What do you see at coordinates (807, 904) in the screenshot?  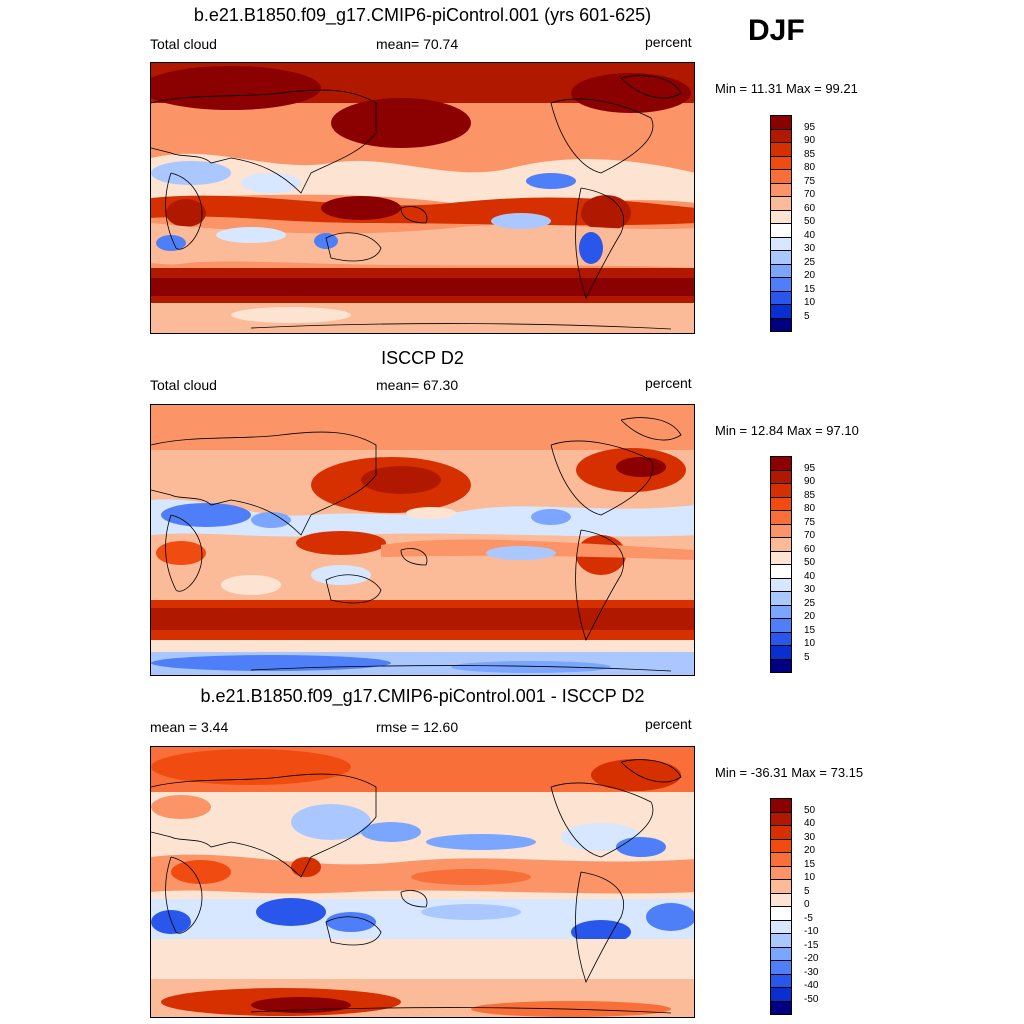 I see `colorbar-label: 0` at bounding box center [807, 904].